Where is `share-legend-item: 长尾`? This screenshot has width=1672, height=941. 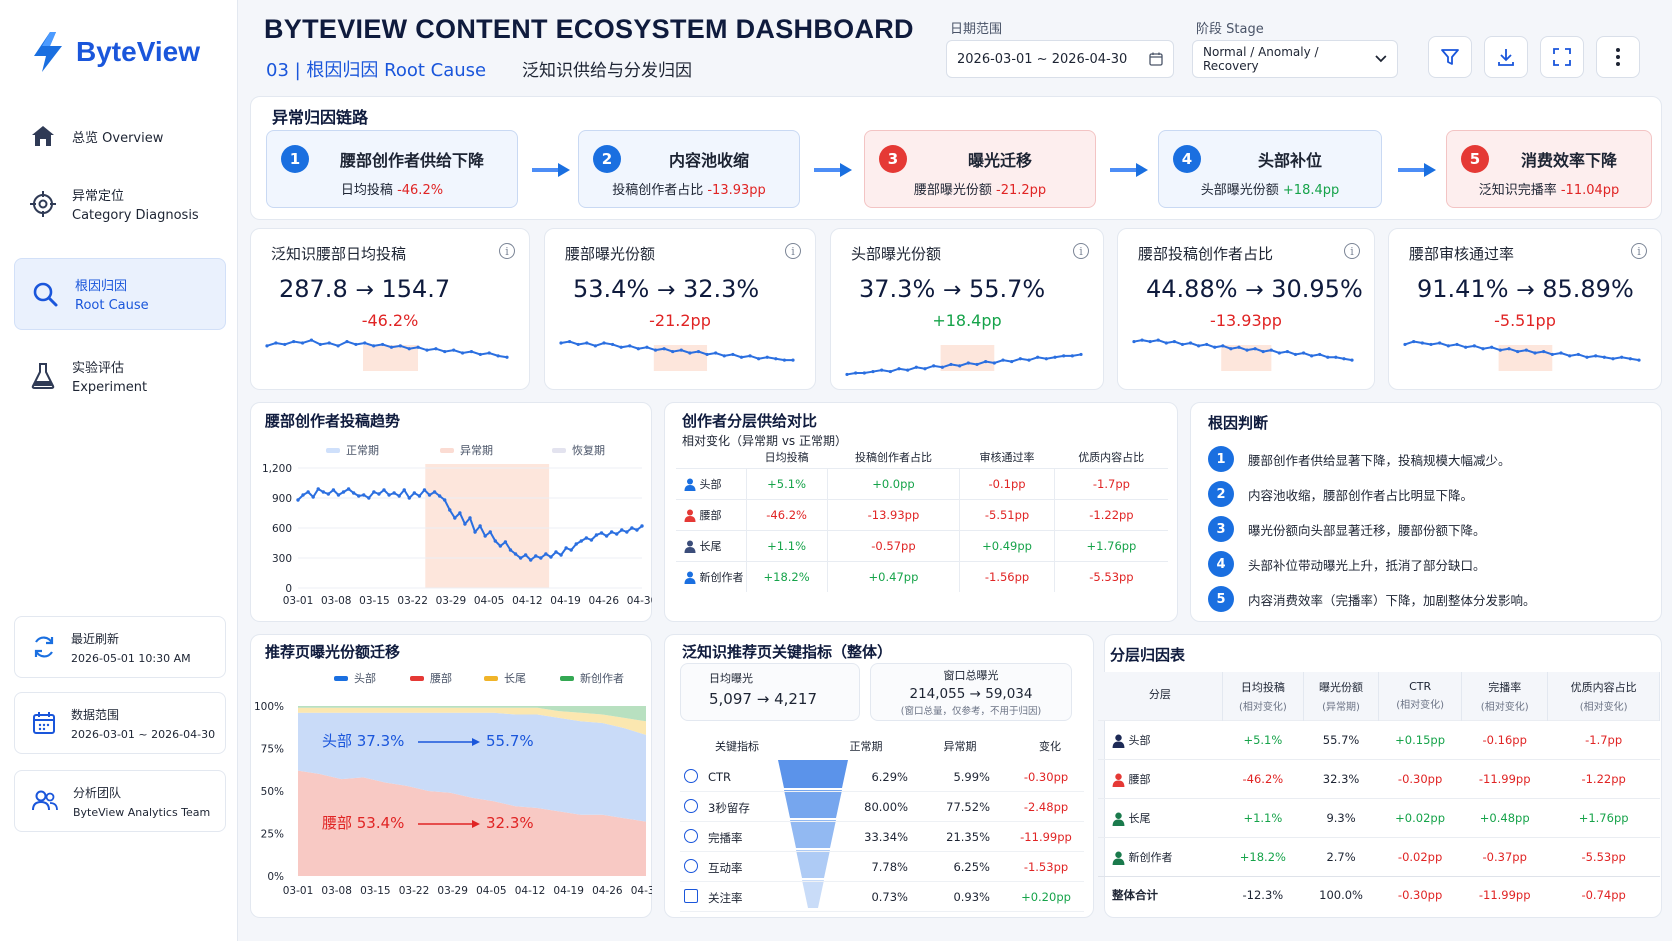 share-legend-item: 长尾 is located at coordinates (505, 678).